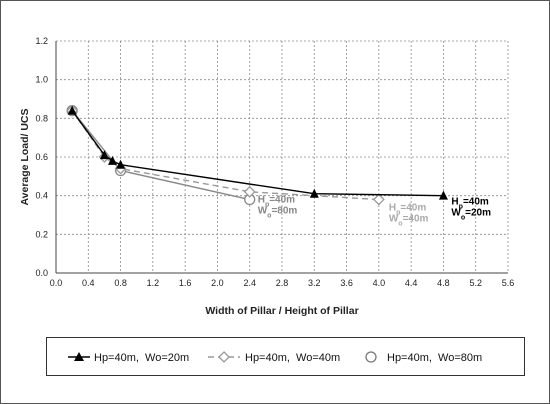 The width and height of the screenshot is (550, 404). What do you see at coordinates (292, 358) in the screenshot?
I see `legend-label-series-2: Hp=40m, Wo=40m` at bounding box center [292, 358].